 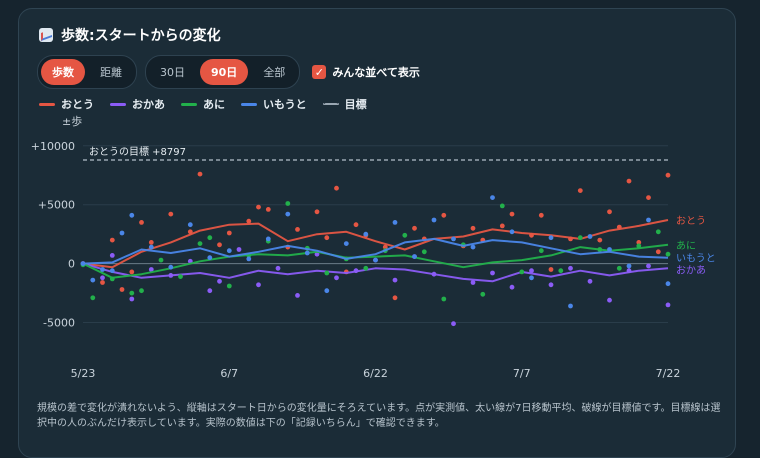 What do you see at coordinates (691, 221) in the screenshot?
I see `series-end-label: おとう` at bounding box center [691, 221].